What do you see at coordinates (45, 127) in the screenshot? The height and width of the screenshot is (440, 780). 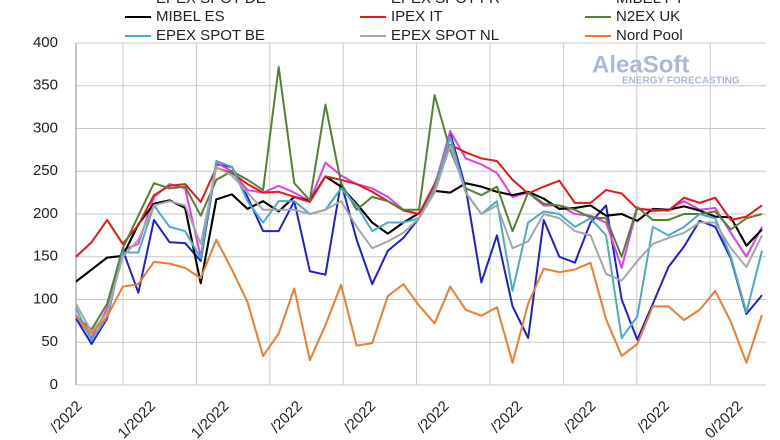 I see `y-tick-label: 300` at bounding box center [45, 127].